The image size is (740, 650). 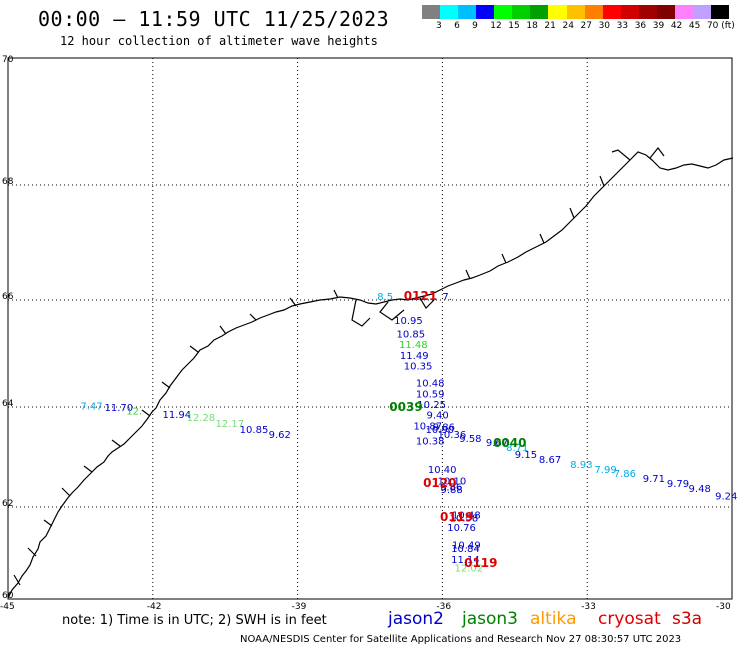 I want to click on wave-height-value: 11.48, so click(x=413, y=345).